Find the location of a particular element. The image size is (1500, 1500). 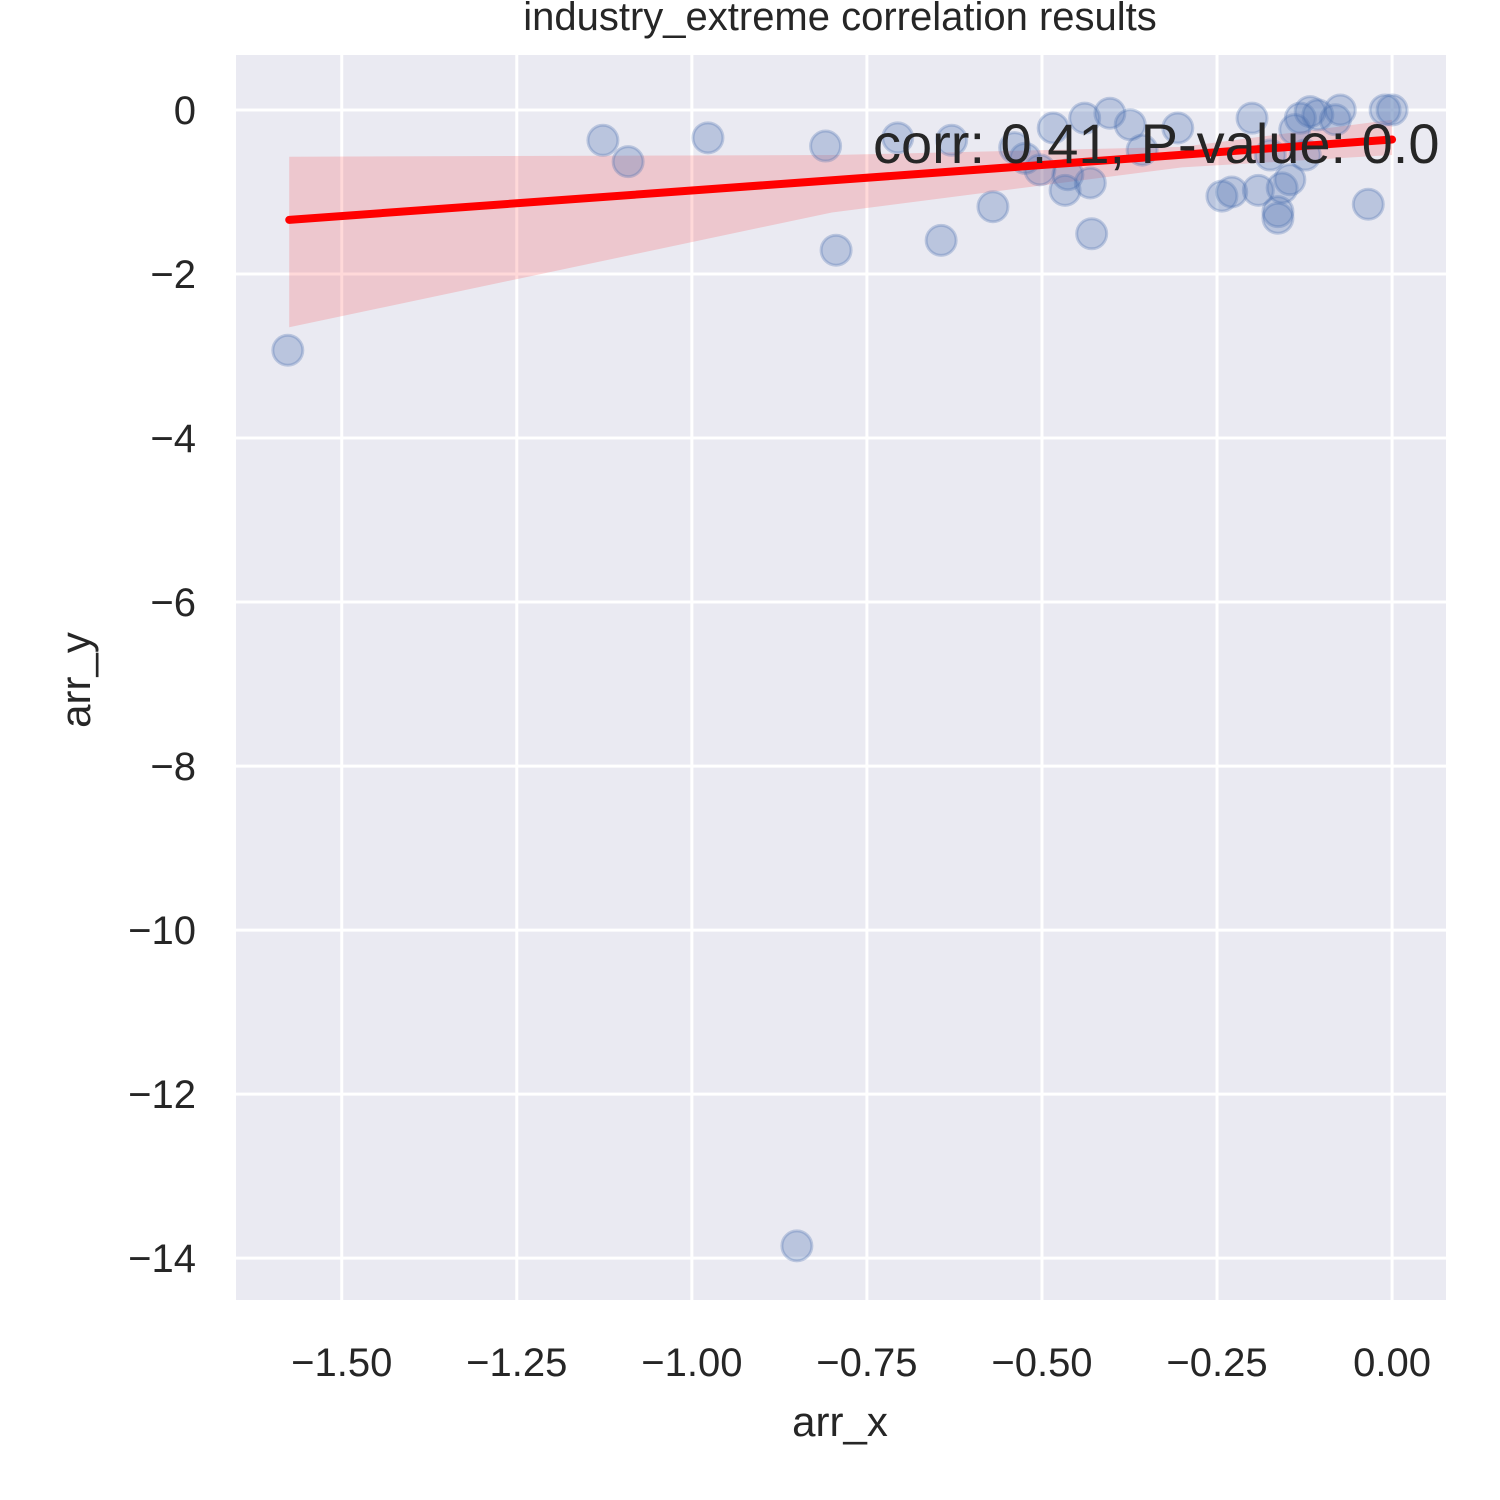

x-axis-label: arr_x is located at coordinates (840, 1421).